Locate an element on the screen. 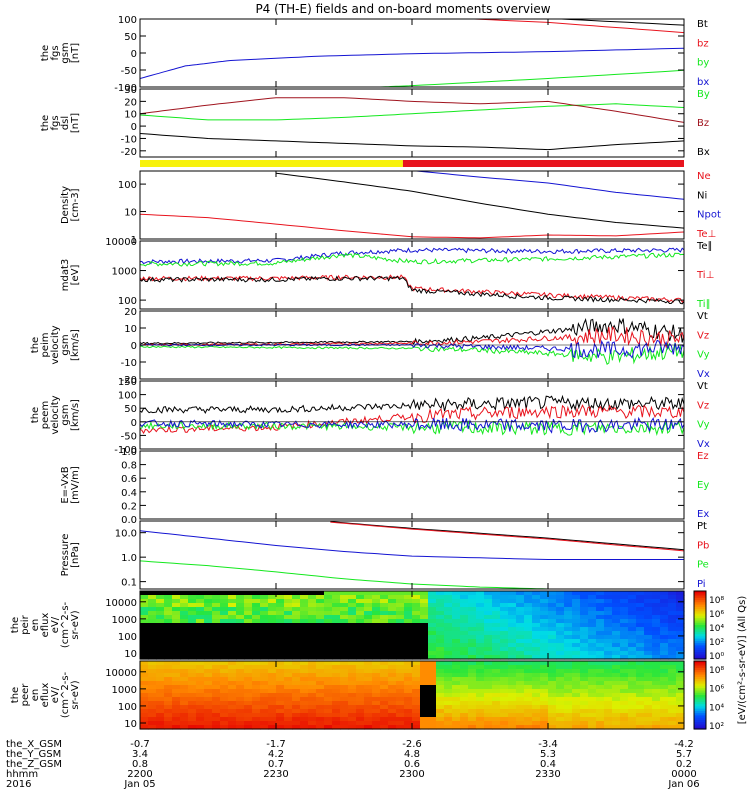  ytick-label: 100 is located at coordinates (127, 637).